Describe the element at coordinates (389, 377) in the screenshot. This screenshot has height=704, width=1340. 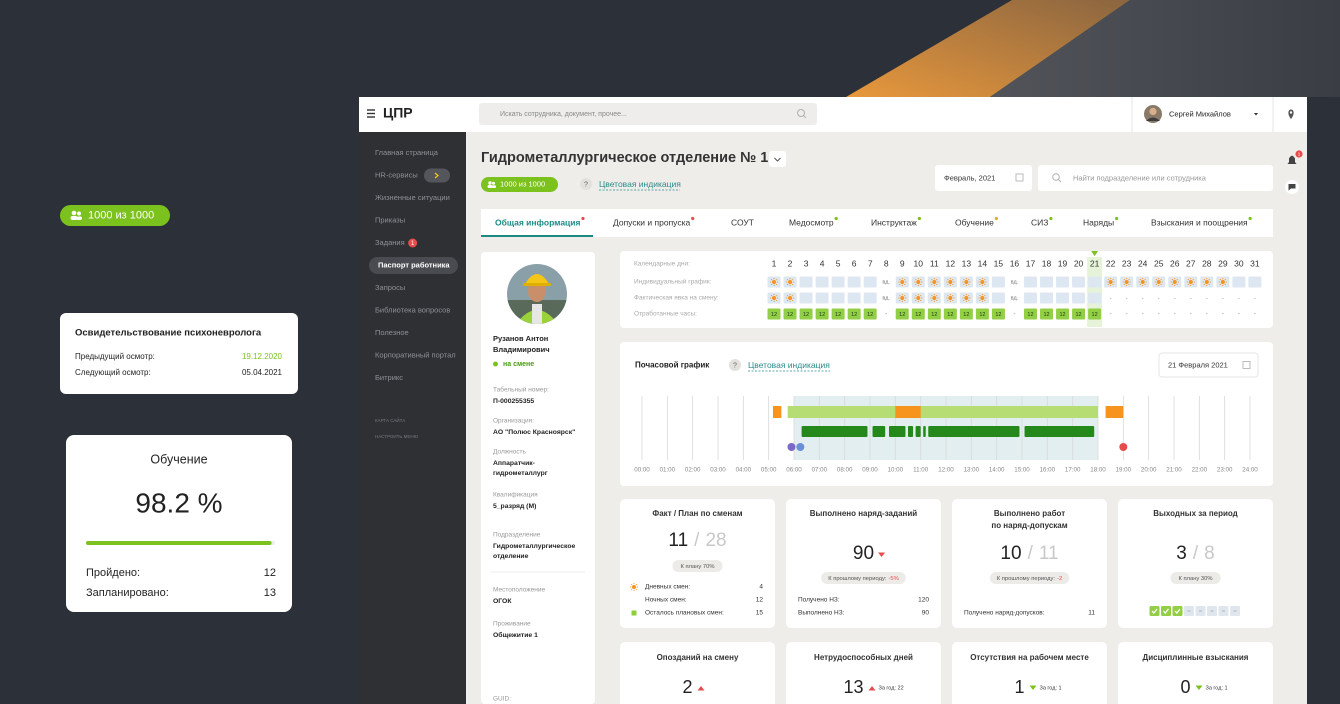
I see `menu-item: Битрикс` at that location.